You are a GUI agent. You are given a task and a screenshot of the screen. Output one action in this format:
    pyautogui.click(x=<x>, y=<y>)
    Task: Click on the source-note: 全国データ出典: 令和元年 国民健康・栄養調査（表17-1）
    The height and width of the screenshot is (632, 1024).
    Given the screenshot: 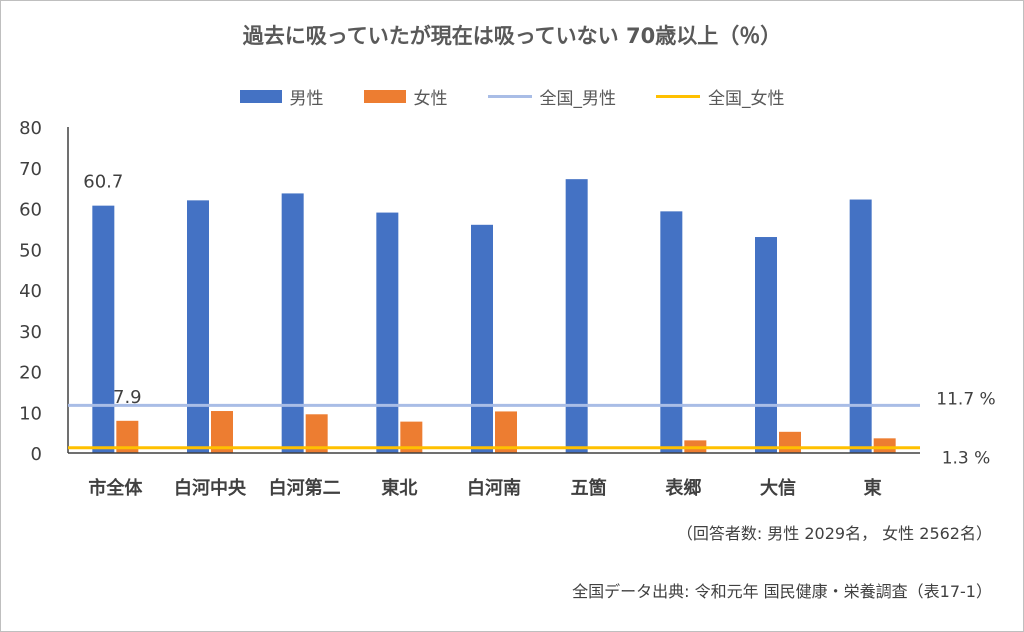 What is the action you would take?
    pyautogui.click(x=782, y=591)
    